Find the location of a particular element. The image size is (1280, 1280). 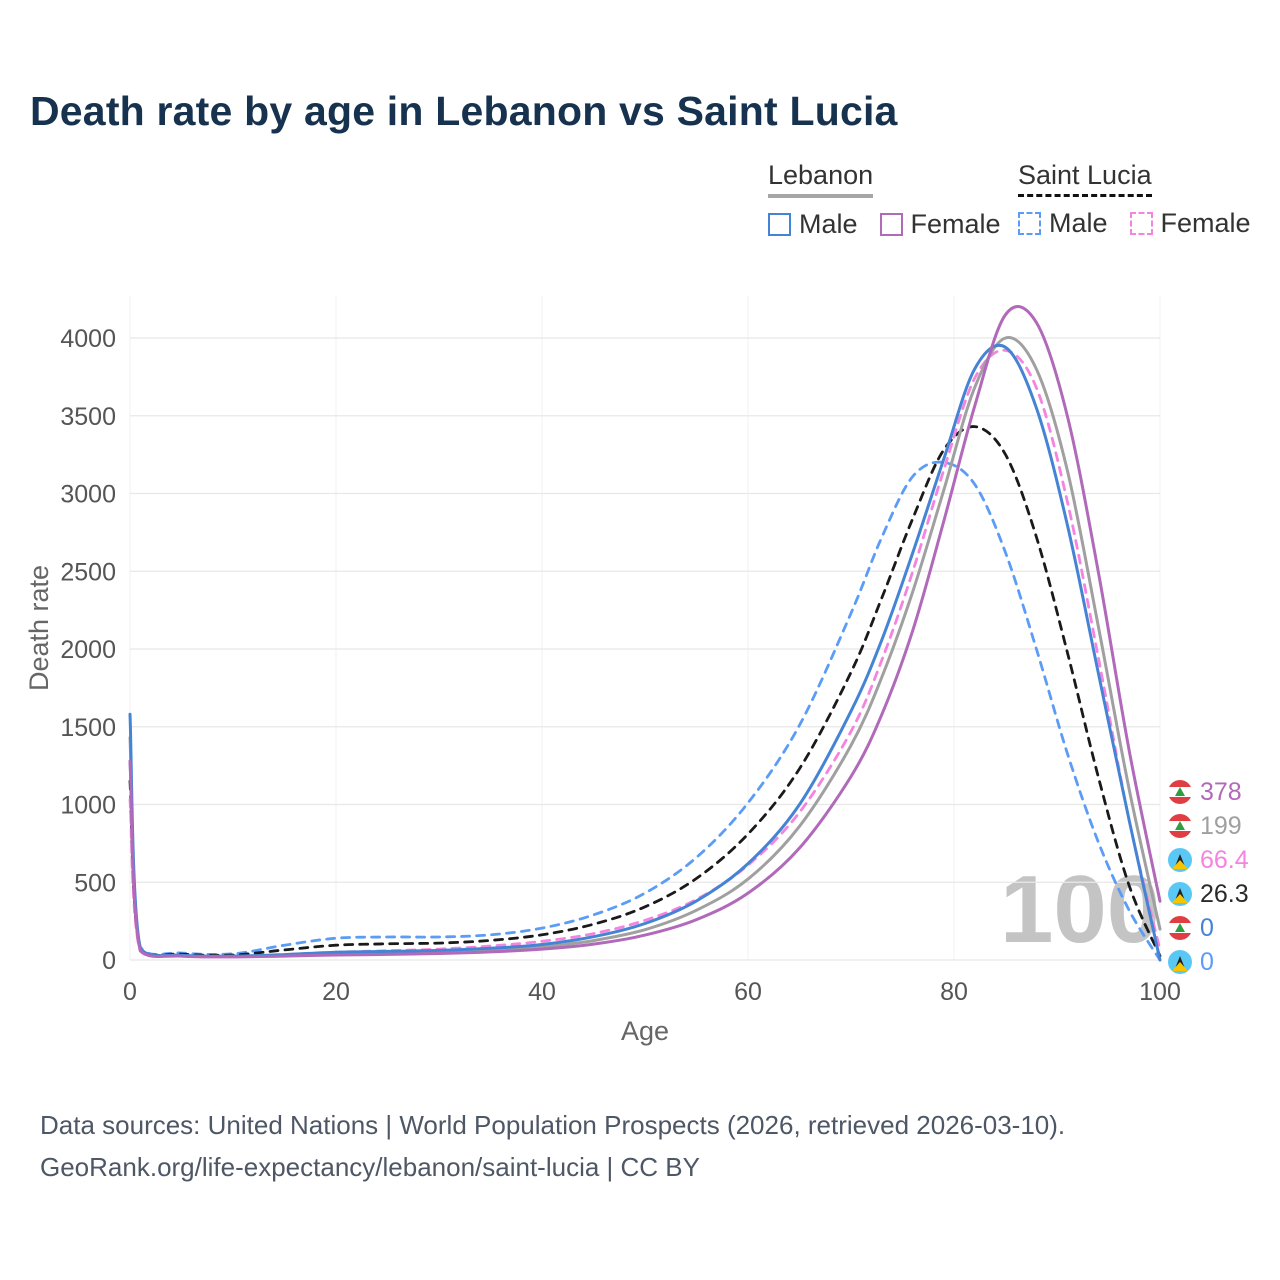

y-axis-title: Death rate is located at coordinates (39, 628).